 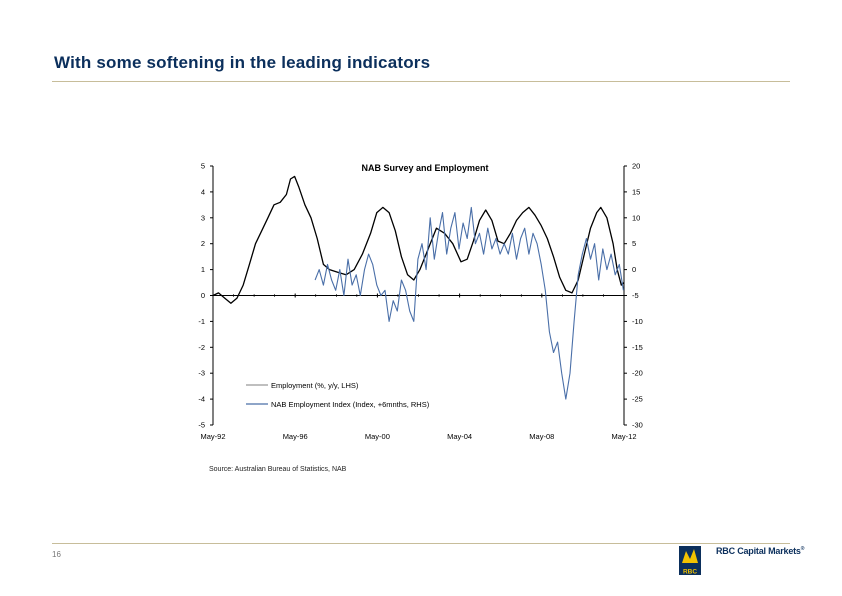 I want to click on y-right-tick-label: -10, so click(x=637, y=321).